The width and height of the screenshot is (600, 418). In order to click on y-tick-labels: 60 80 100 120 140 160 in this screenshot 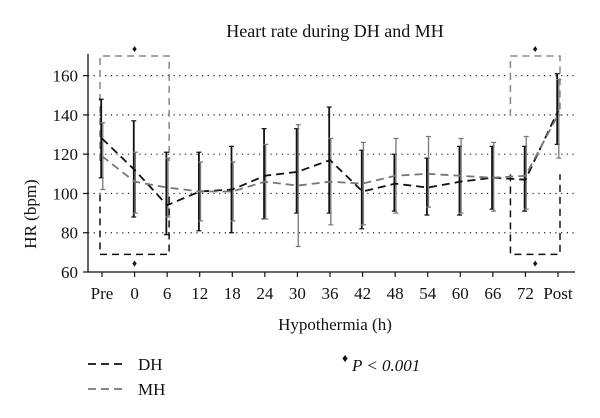, I will do `click(66, 174)`.